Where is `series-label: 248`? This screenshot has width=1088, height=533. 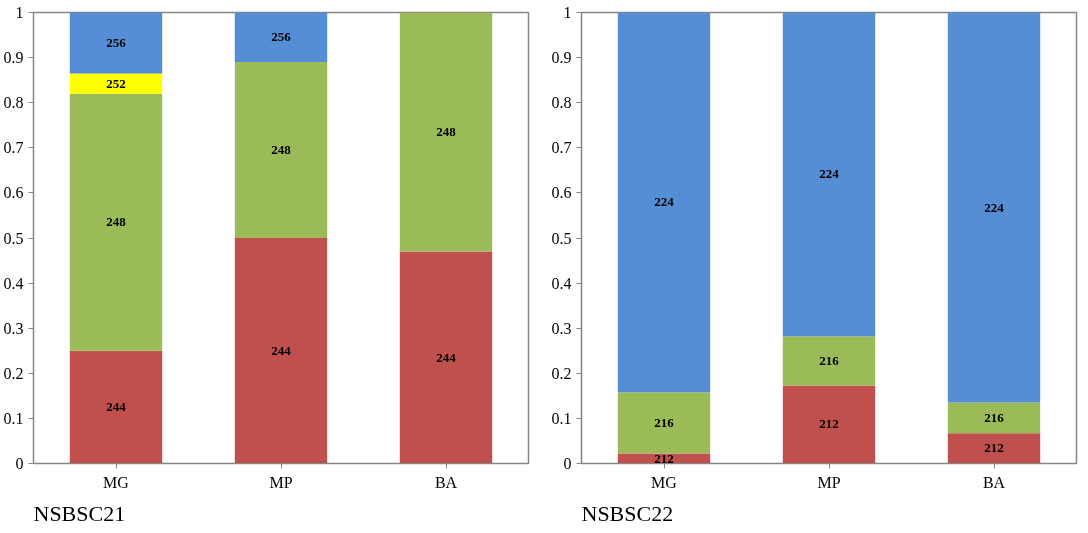
series-label: 248 is located at coordinates (116, 222).